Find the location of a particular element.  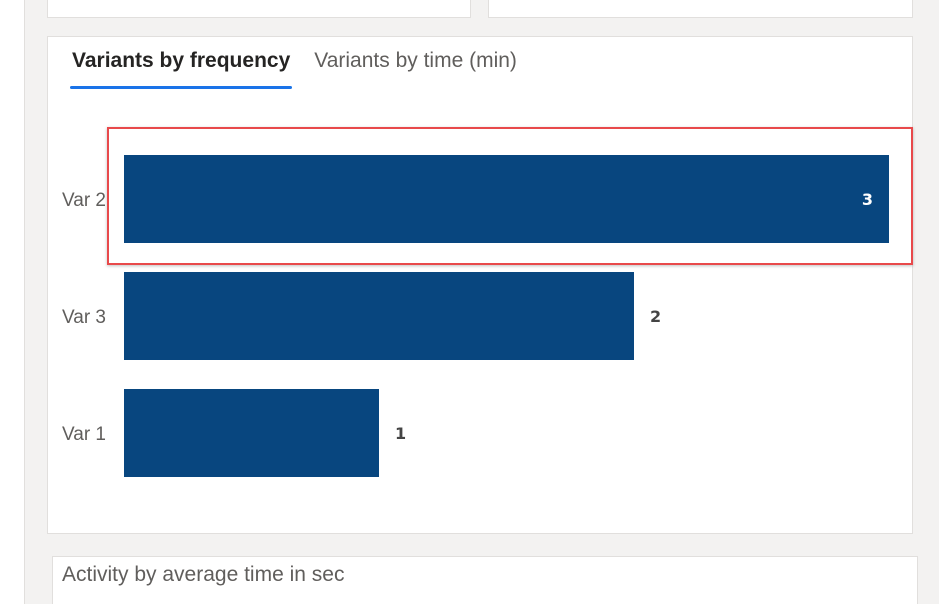

category-label-var-2: Var 2 is located at coordinates (84, 200).